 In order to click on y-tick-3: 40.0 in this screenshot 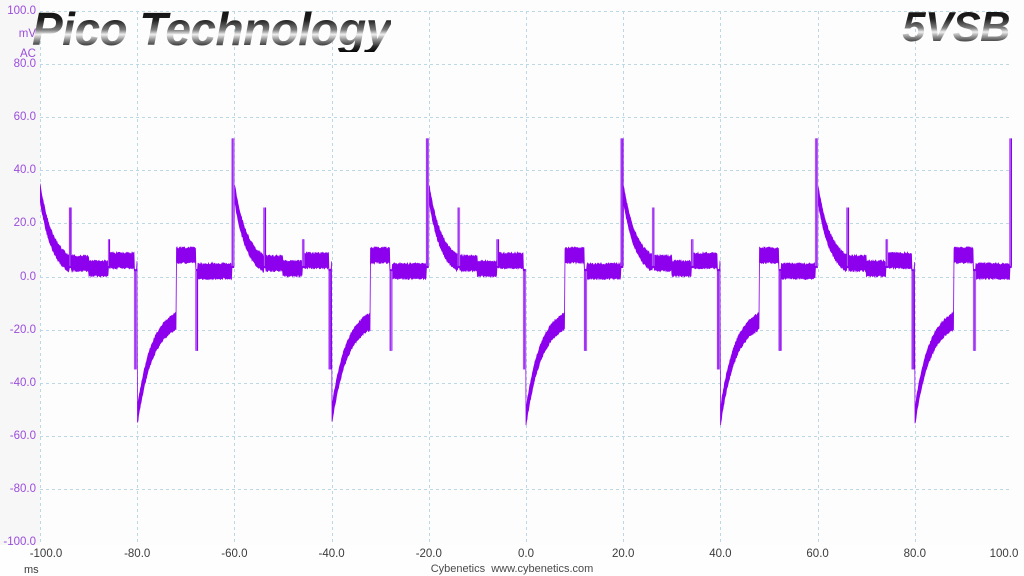, I will do `click(24, 170)`.